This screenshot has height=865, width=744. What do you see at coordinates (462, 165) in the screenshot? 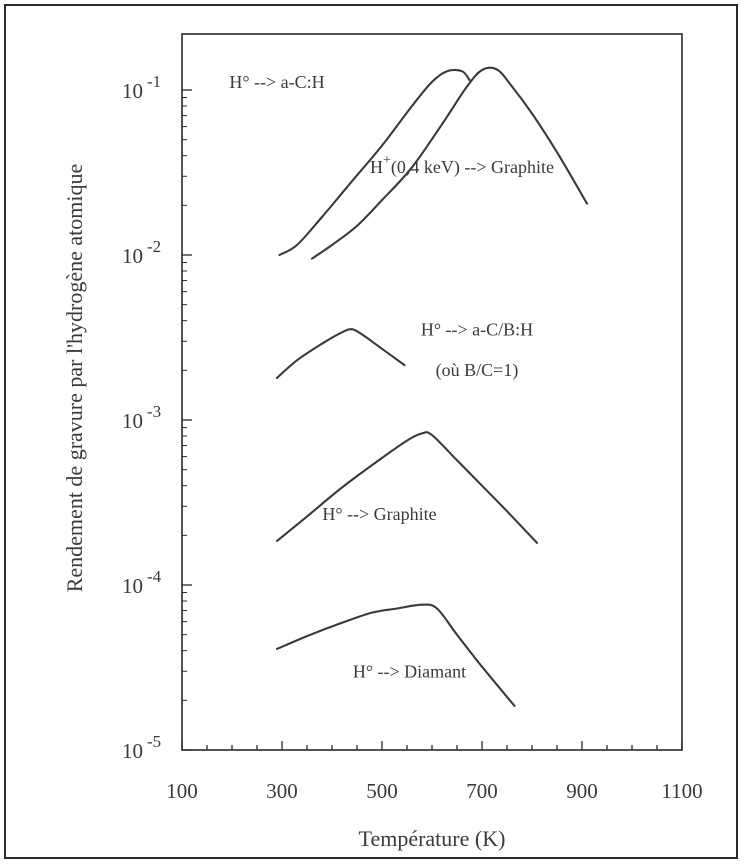
I see `curve-label-2: H+(0,4 keV) --> Graphite` at bounding box center [462, 165].